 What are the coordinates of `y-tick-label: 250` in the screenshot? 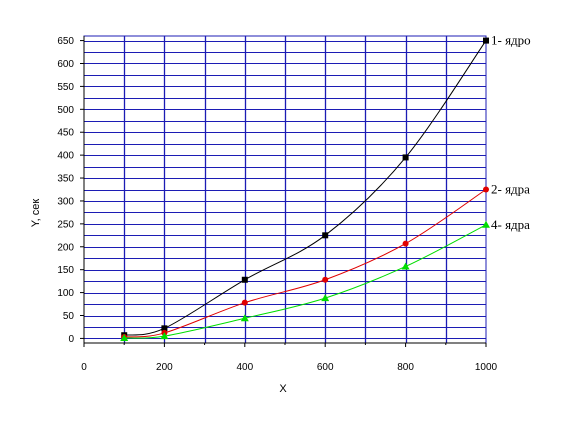 It's located at (65, 224).